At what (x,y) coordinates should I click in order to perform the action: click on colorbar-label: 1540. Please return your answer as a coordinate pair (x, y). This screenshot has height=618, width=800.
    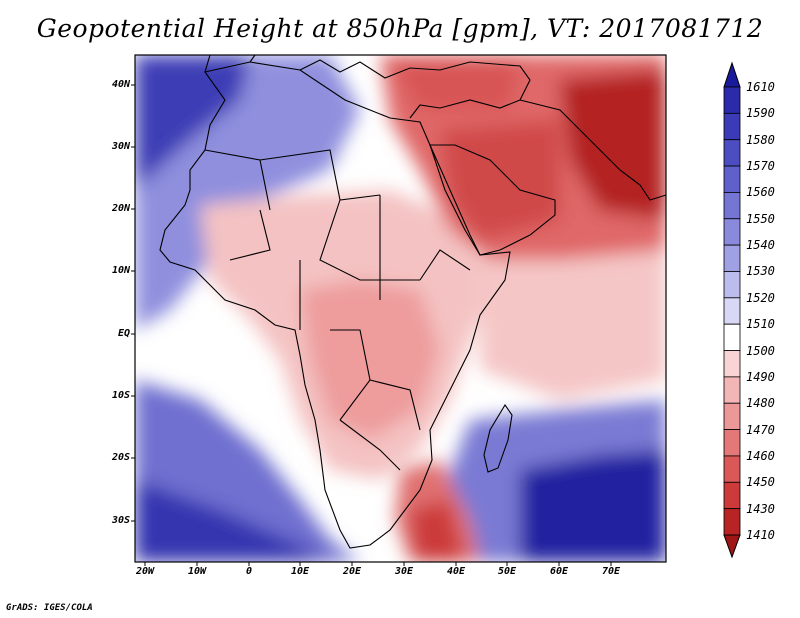
    Looking at the image, I should click on (760, 245).